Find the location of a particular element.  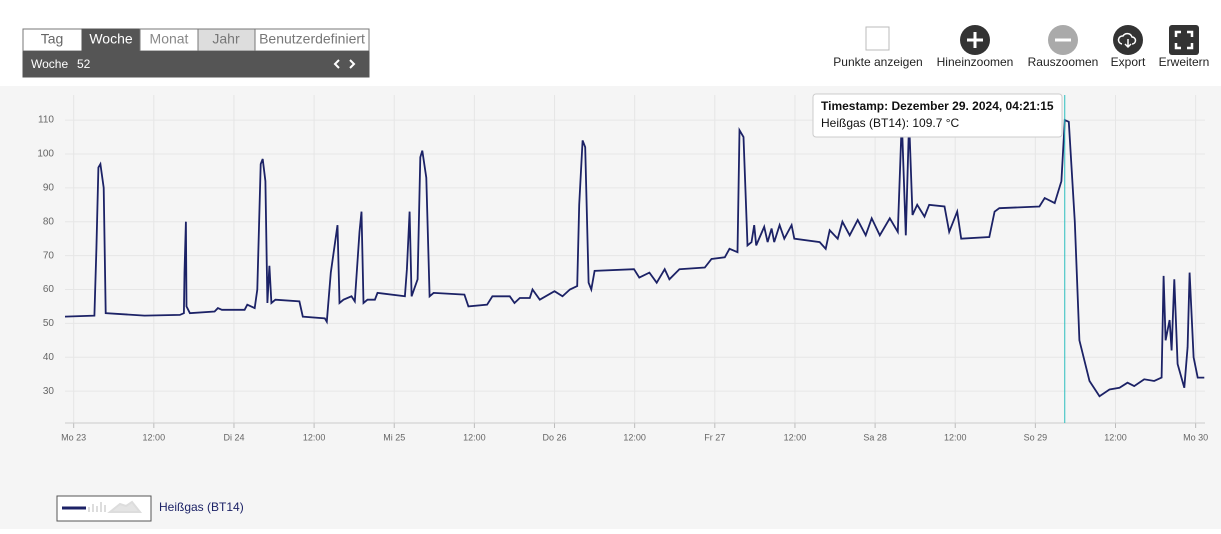

tab-label: Benutzerdefiniert is located at coordinates (312, 39).